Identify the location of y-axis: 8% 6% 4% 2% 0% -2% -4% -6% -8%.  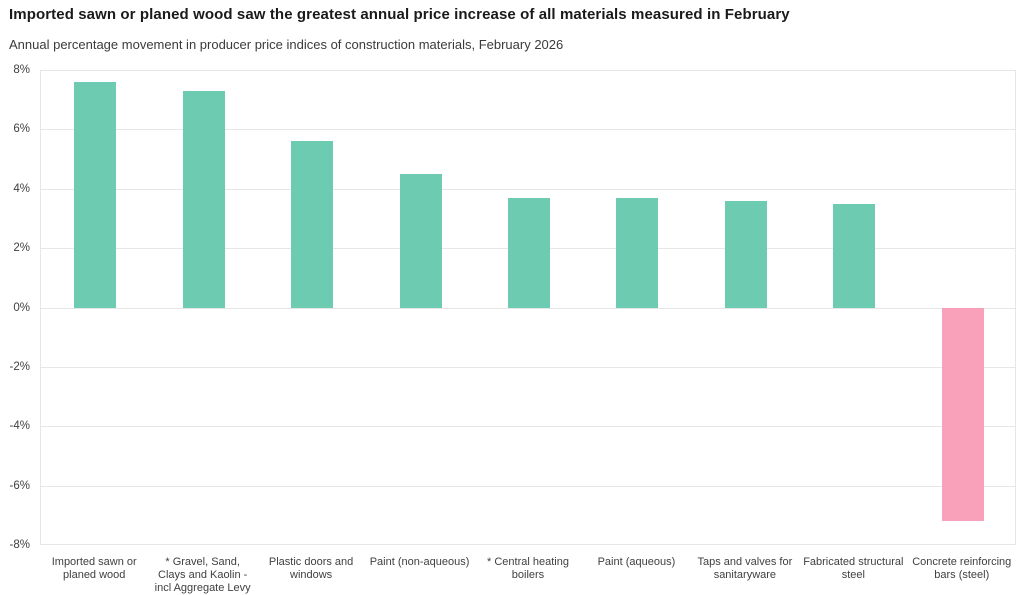
(15, 307).